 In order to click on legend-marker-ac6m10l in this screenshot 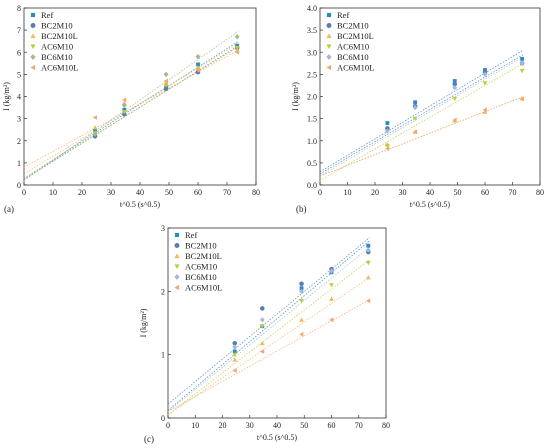, I will do `click(33, 67)`.